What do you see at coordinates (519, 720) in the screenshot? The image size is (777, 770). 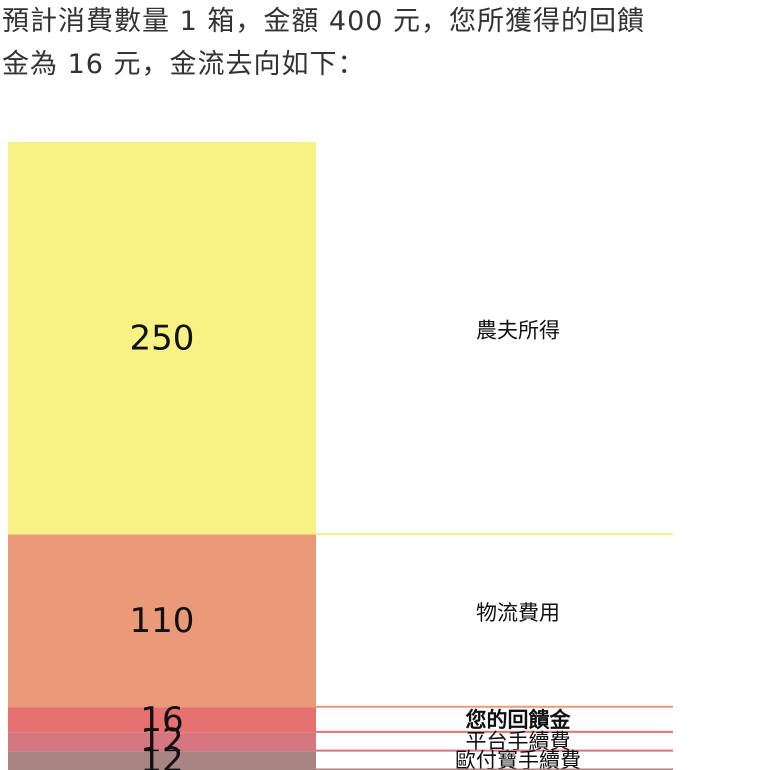 I see `segment-label-3: 您的回饋金` at bounding box center [519, 720].